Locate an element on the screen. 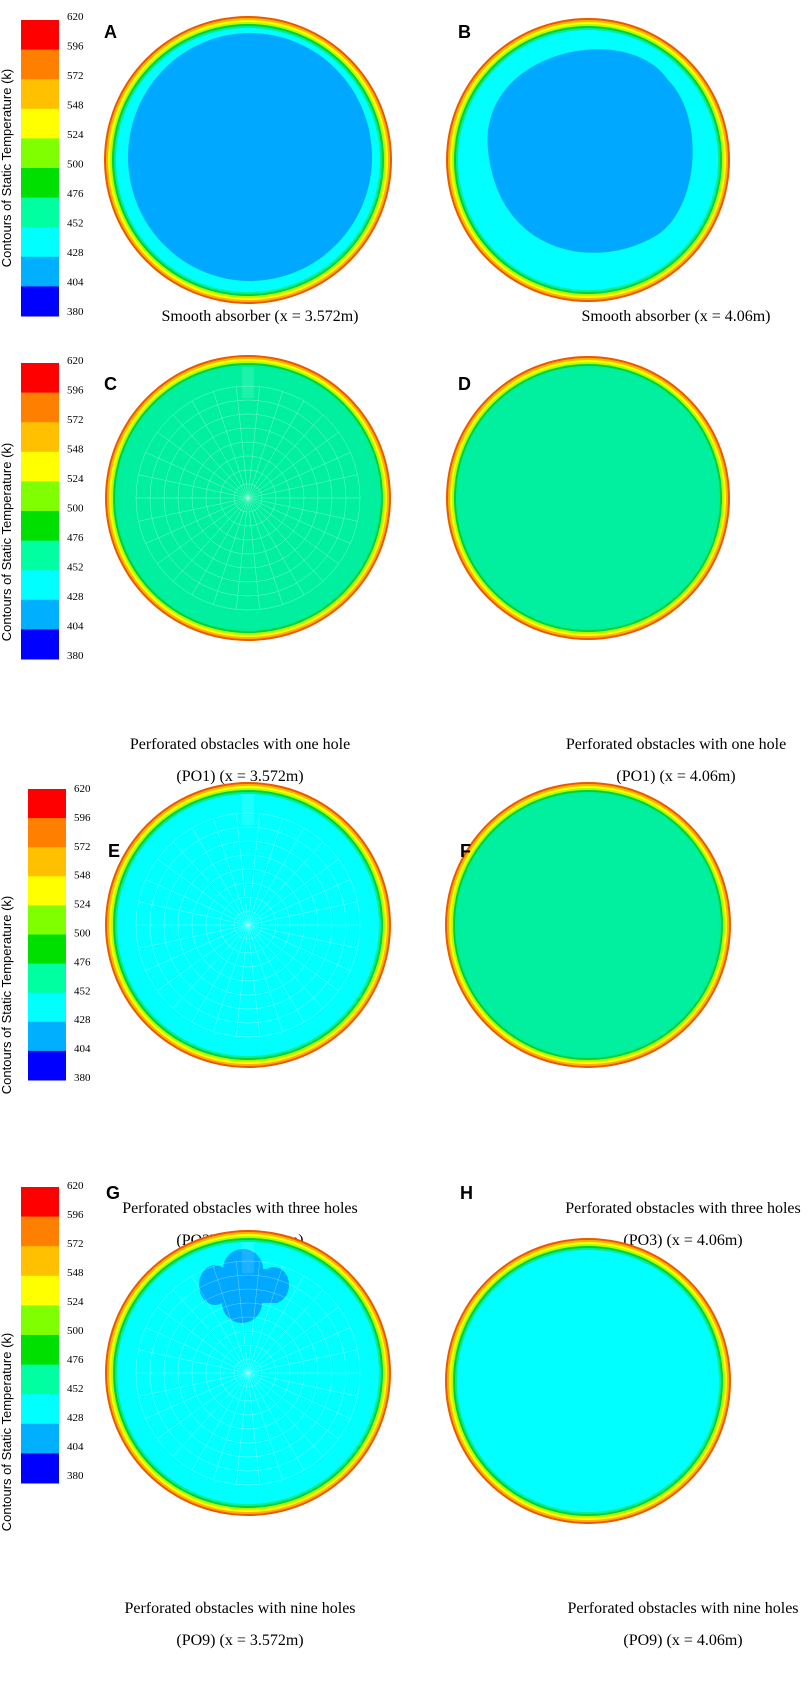 This screenshot has width=808, height=1689. legend-3: Contours of Static Temperature (k) is located at coordinates (7, 995).